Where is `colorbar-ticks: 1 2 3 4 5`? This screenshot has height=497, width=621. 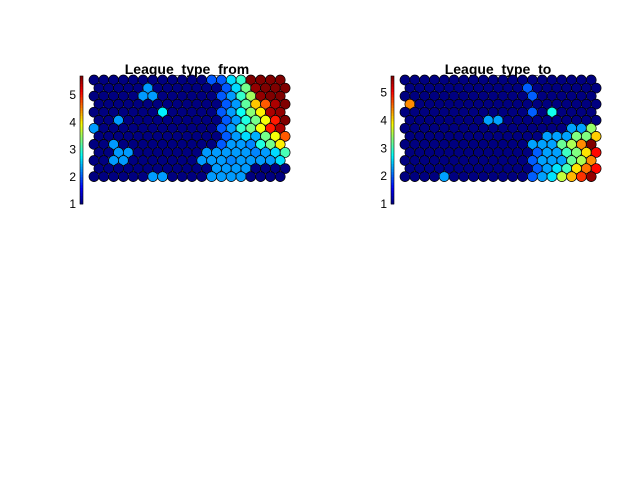
colorbar-ticks: 1 2 3 4 5 is located at coordinates (383, 148).